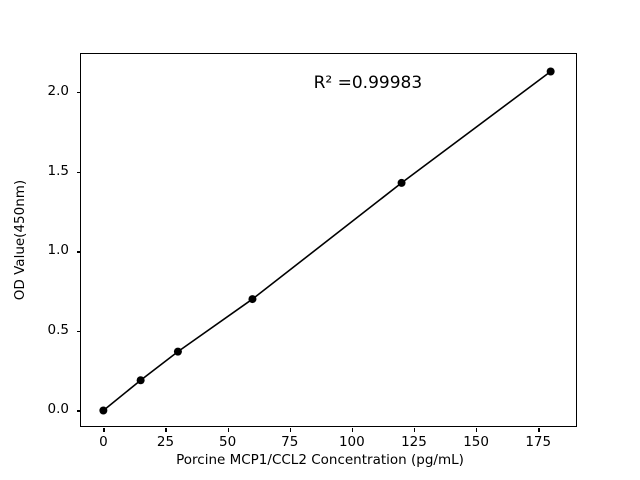  What do you see at coordinates (320, 460) in the screenshot?
I see `x-axis-title: Porcine MCP1/CCL2 Concentration (pg/mL)` at bounding box center [320, 460].